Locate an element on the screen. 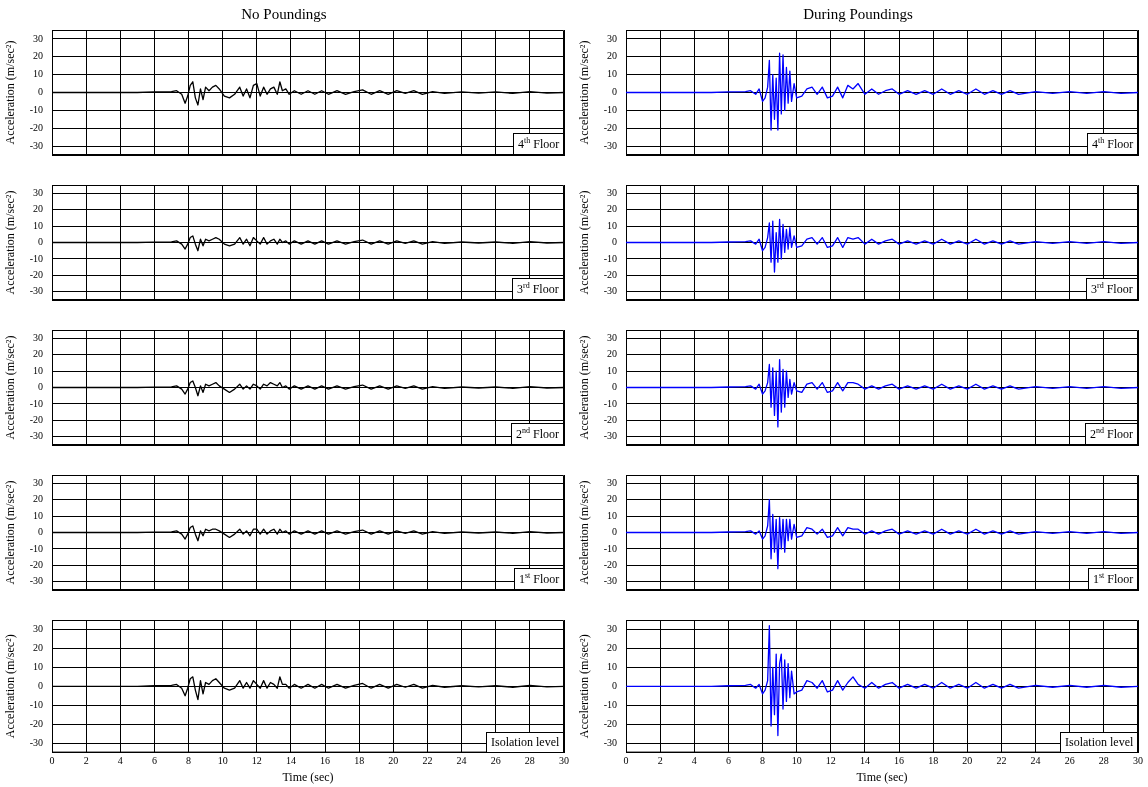  chart-title: During Poundings is located at coordinates (858, 13).